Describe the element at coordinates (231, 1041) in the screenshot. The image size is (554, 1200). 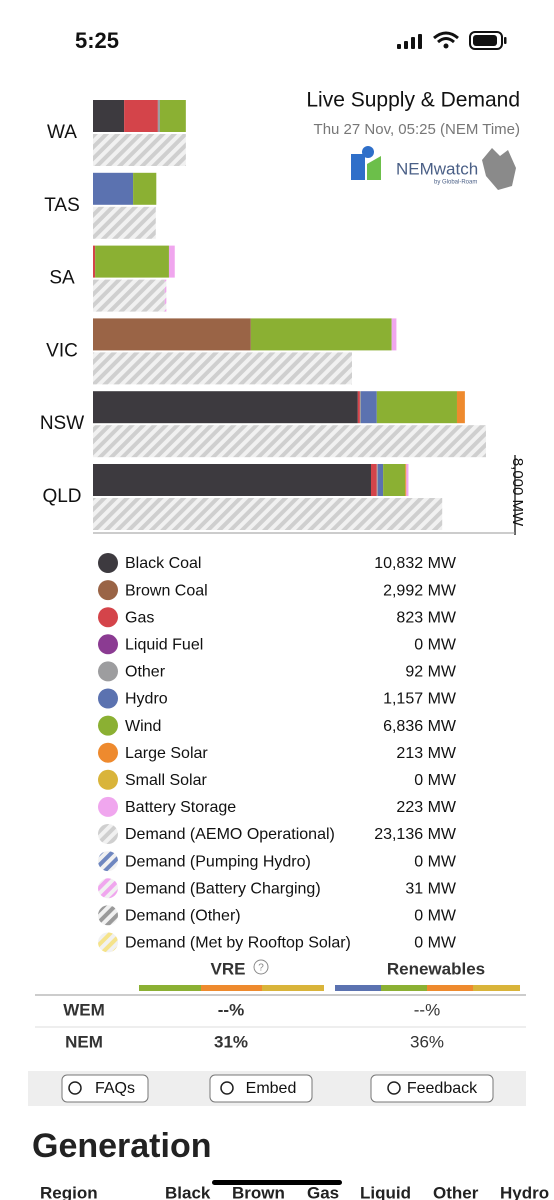
I see `table-cell: 31%` at that location.